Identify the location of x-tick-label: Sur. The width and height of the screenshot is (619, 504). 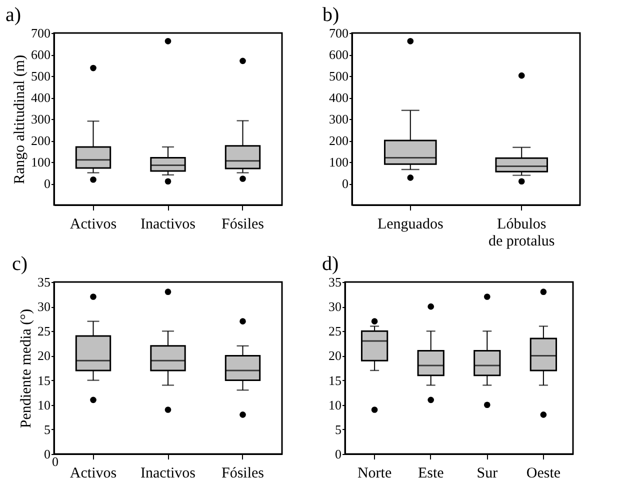
(487, 474).